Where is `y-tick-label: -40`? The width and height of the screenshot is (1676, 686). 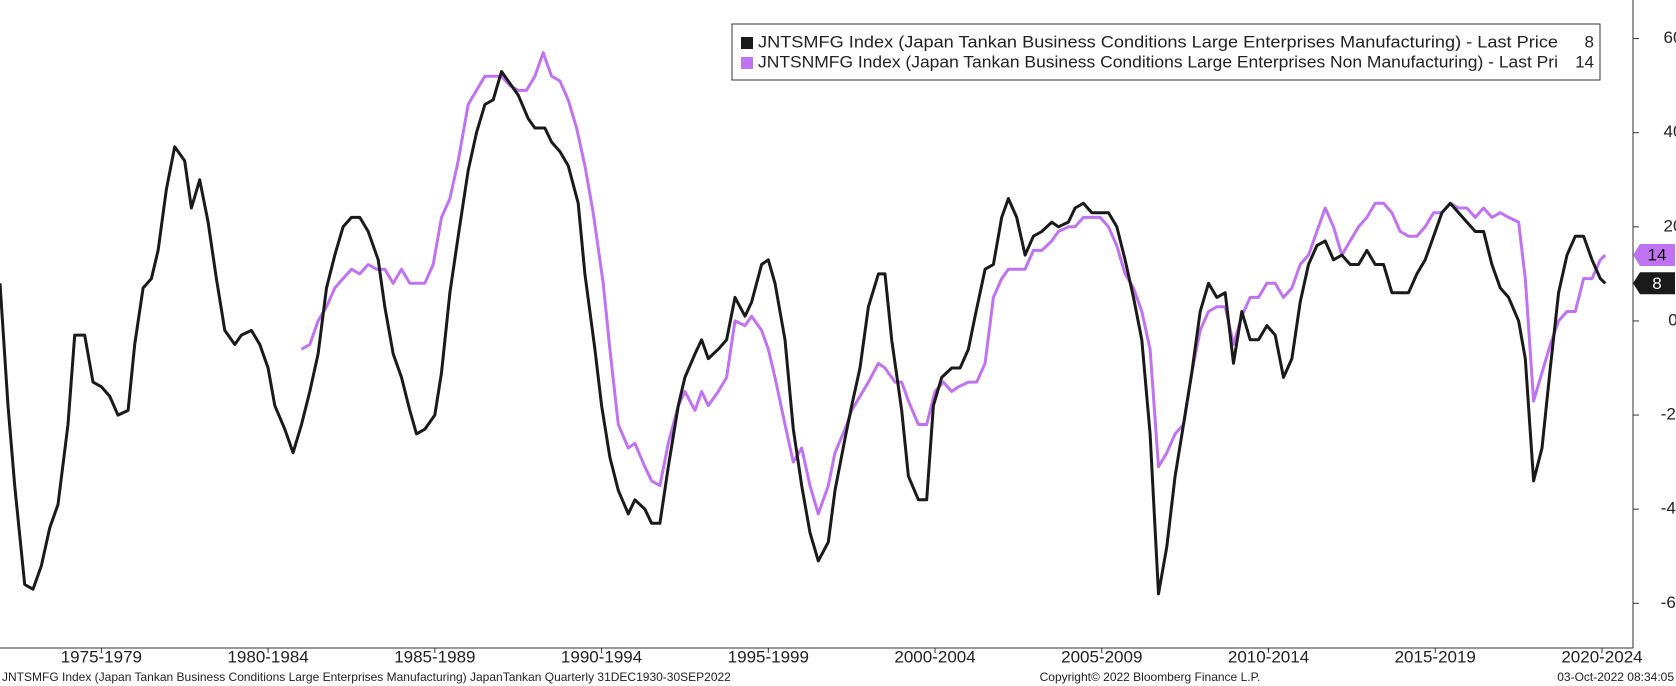 y-tick-label: -40 is located at coordinates (1668, 508).